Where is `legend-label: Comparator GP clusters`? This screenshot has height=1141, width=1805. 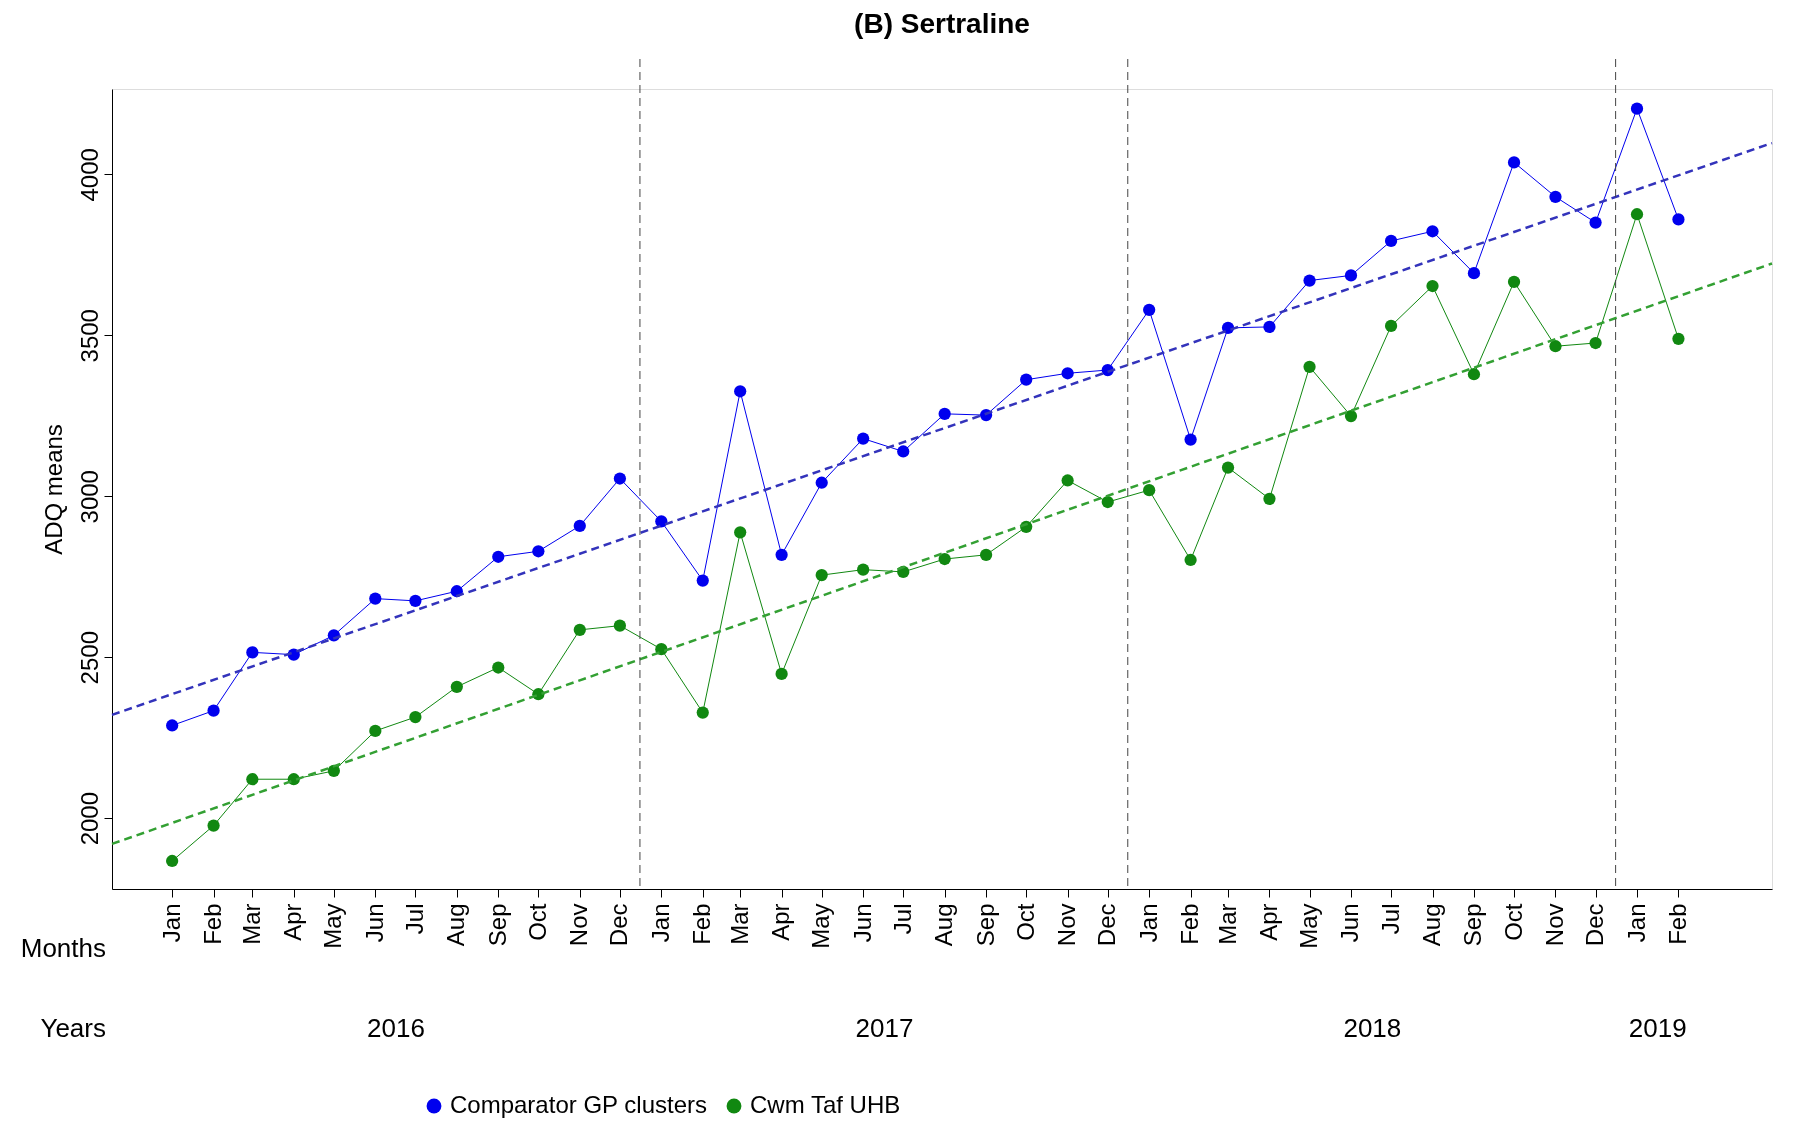 legend-label: Comparator GP clusters is located at coordinates (578, 1104).